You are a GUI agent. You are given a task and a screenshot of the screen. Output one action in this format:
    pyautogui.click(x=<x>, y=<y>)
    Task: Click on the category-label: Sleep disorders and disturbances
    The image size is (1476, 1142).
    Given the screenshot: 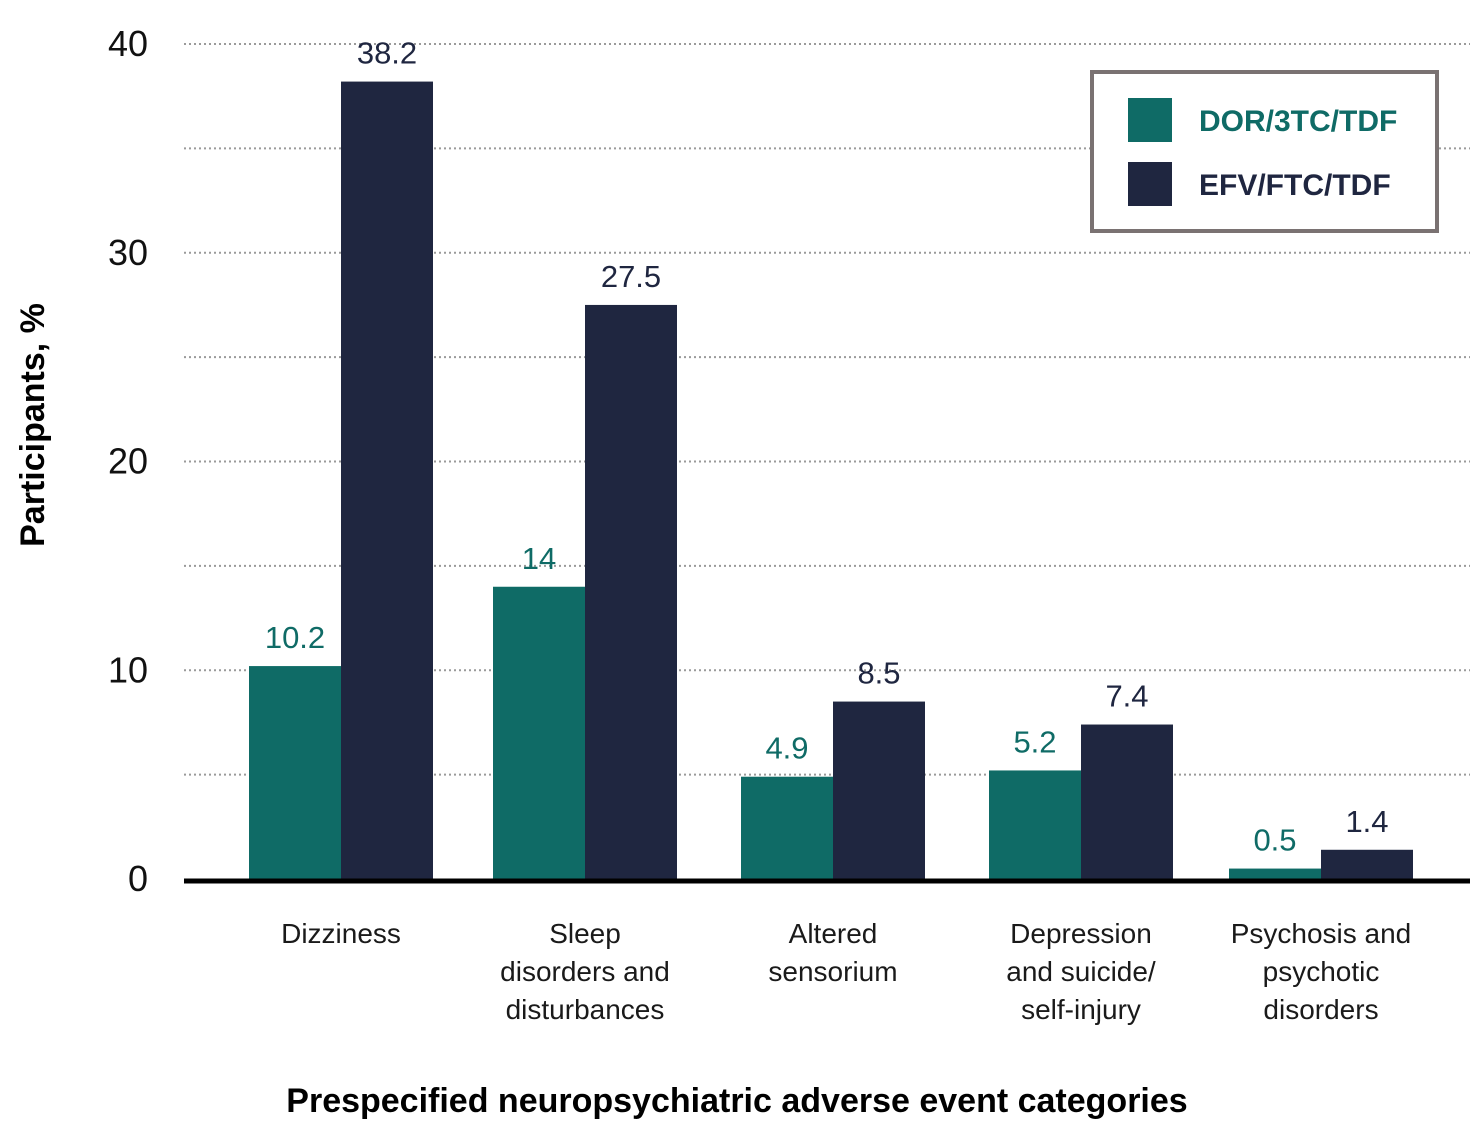 What is the action you would take?
    pyautogui.click(x=585, y=971)
    